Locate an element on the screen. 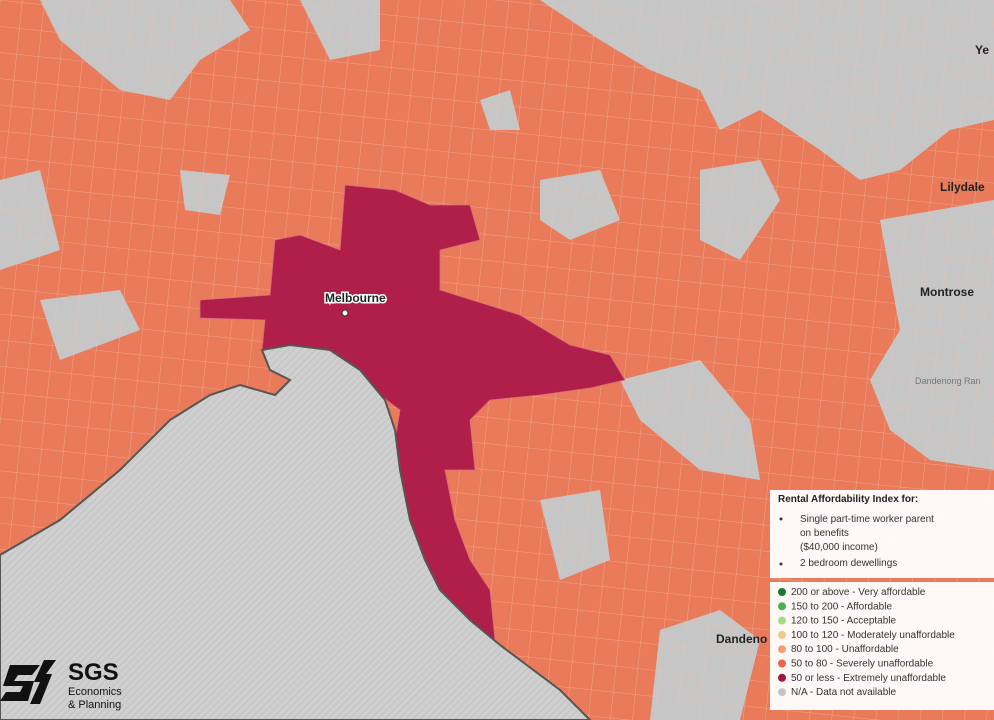 The image size is (994, 720). legend-label: 50 to 80 - Severely unaffordable is located at coordinates (862, 664).